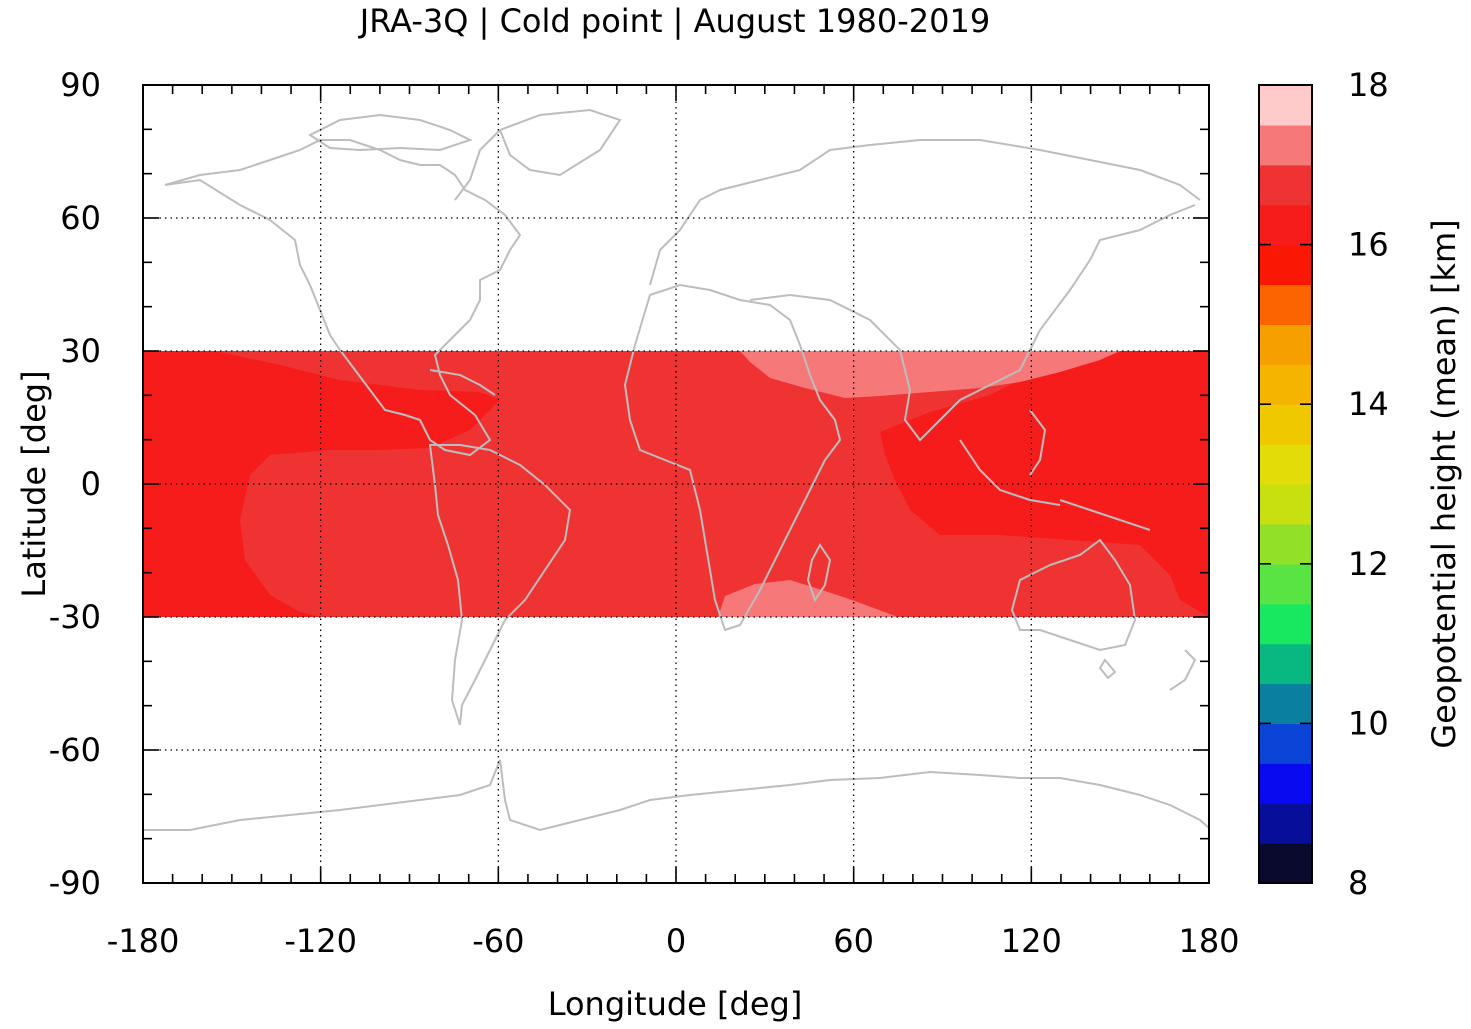 The image size is (1471, 1029). I want to click on x-tick-labels: -180 -120 -60 0 60 120 180, so click(673, 941).